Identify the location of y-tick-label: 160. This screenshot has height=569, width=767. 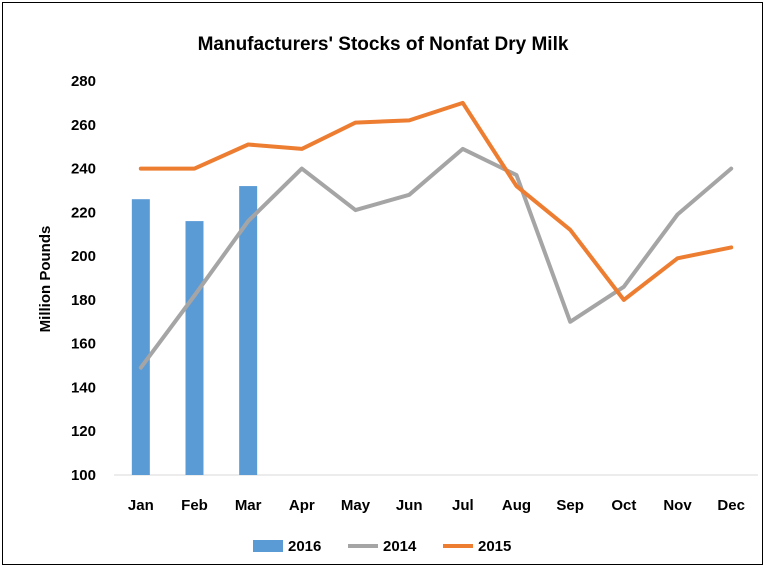
(83, 344).